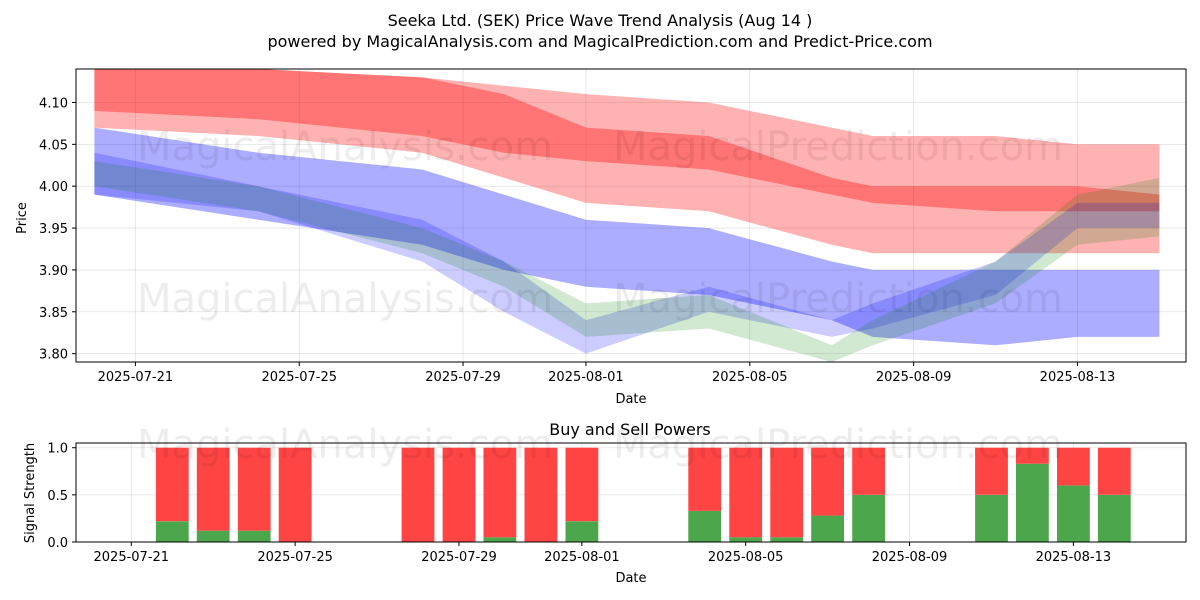 The height and width of the screenshot is (600, 1200). What do you see at coordinates (463, 377) in the screenshot?
I see `price-xtick-label-2: 2025-07-29` at bounding box center [463, 377].